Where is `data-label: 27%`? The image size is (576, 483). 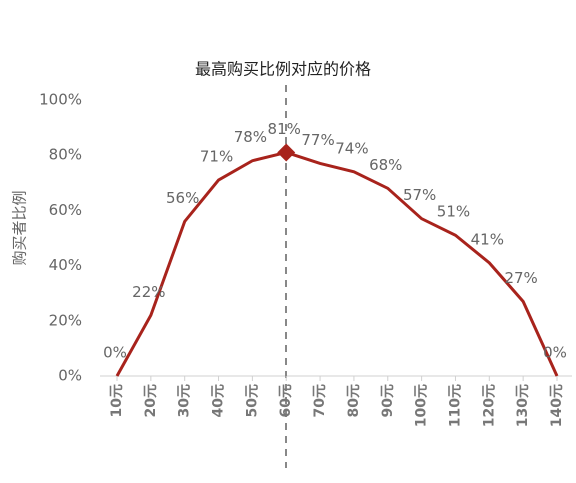
data-label: 27% is located at coordinates (520, 278).